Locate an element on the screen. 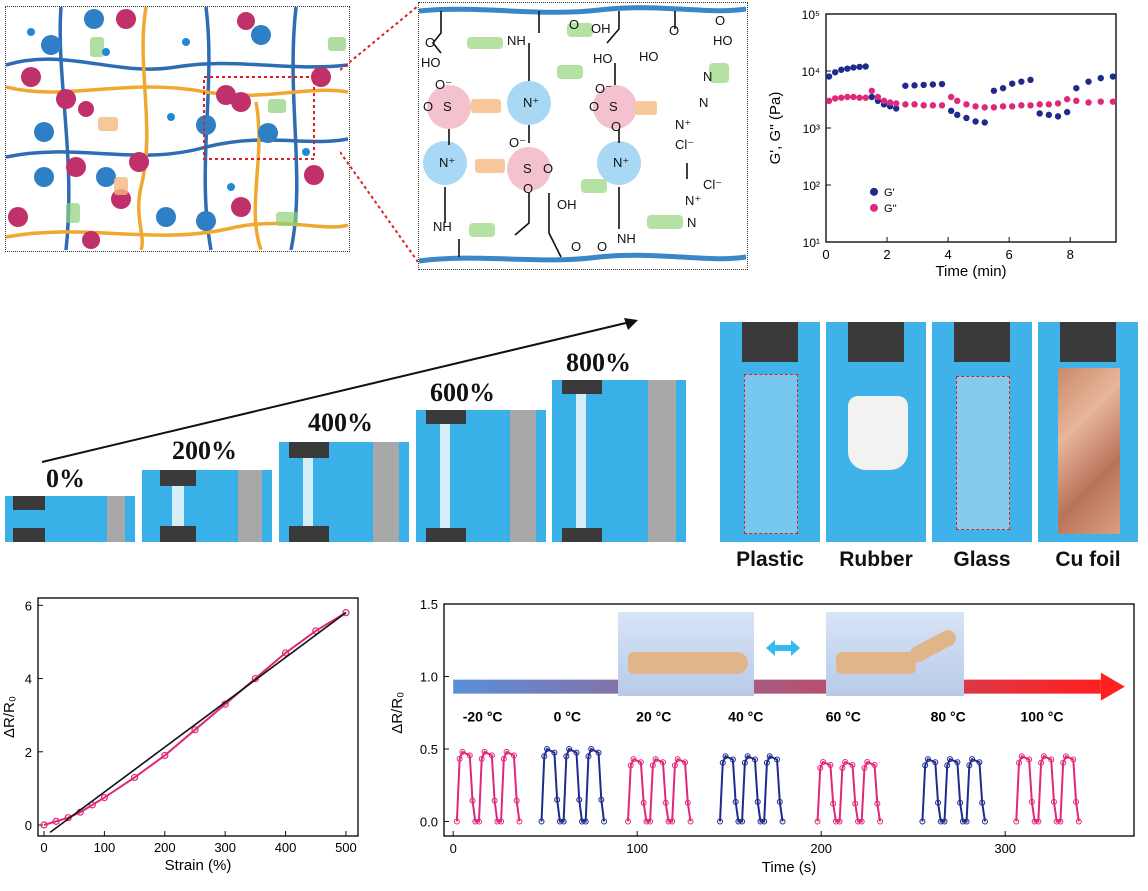  rheo-y-tick-label: 10⁵ is located at coordinates (811, 15).